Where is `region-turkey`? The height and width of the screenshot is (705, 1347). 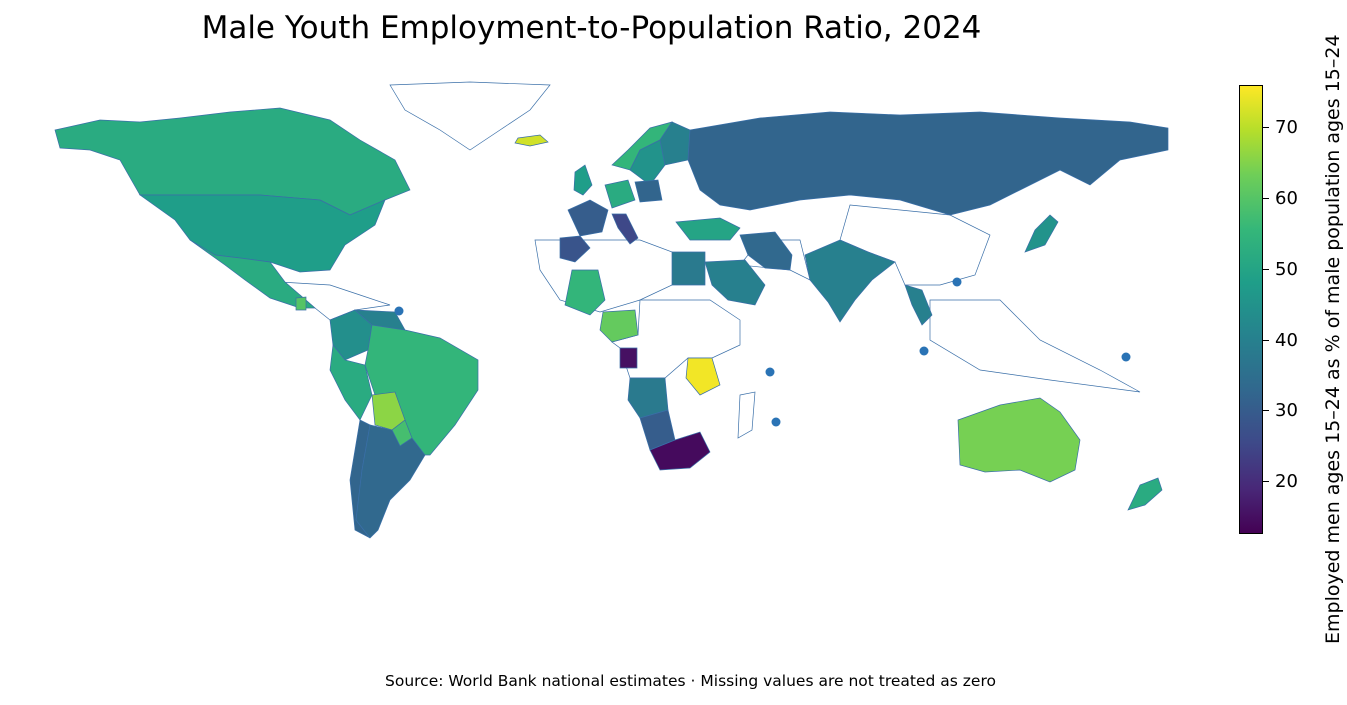
region-turkey is located at coordinates (708, 229).